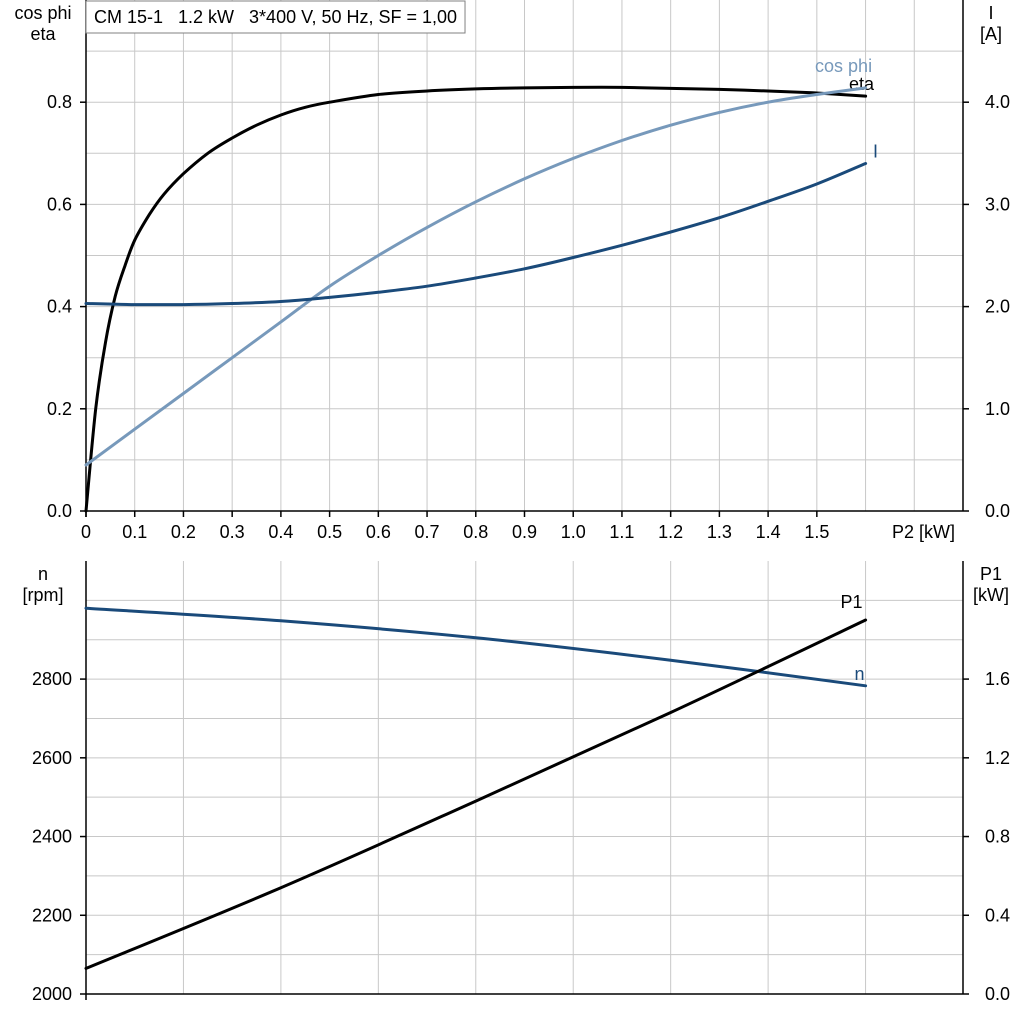  I want to click on right-tick-label: 2.0, so click(997, 307).